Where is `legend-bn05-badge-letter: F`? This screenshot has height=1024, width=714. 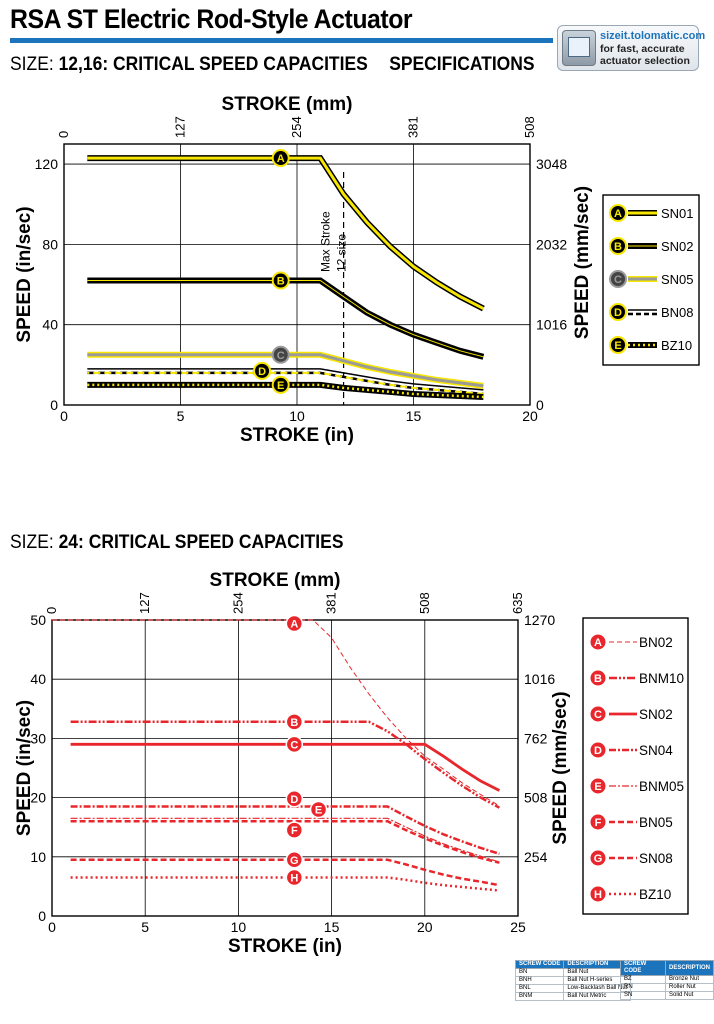
legend-bn05-badge-letter: F is located at coordinates (598, 823).